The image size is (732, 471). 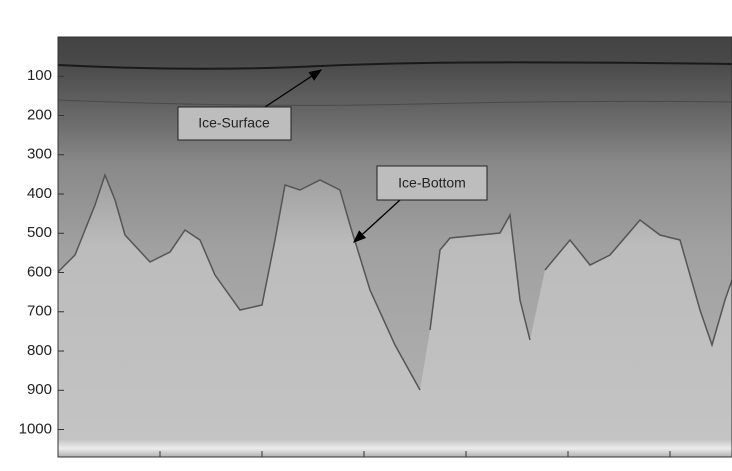 I want to click on annotation-text: Ice-Bottom, so click(x=432, y=183).